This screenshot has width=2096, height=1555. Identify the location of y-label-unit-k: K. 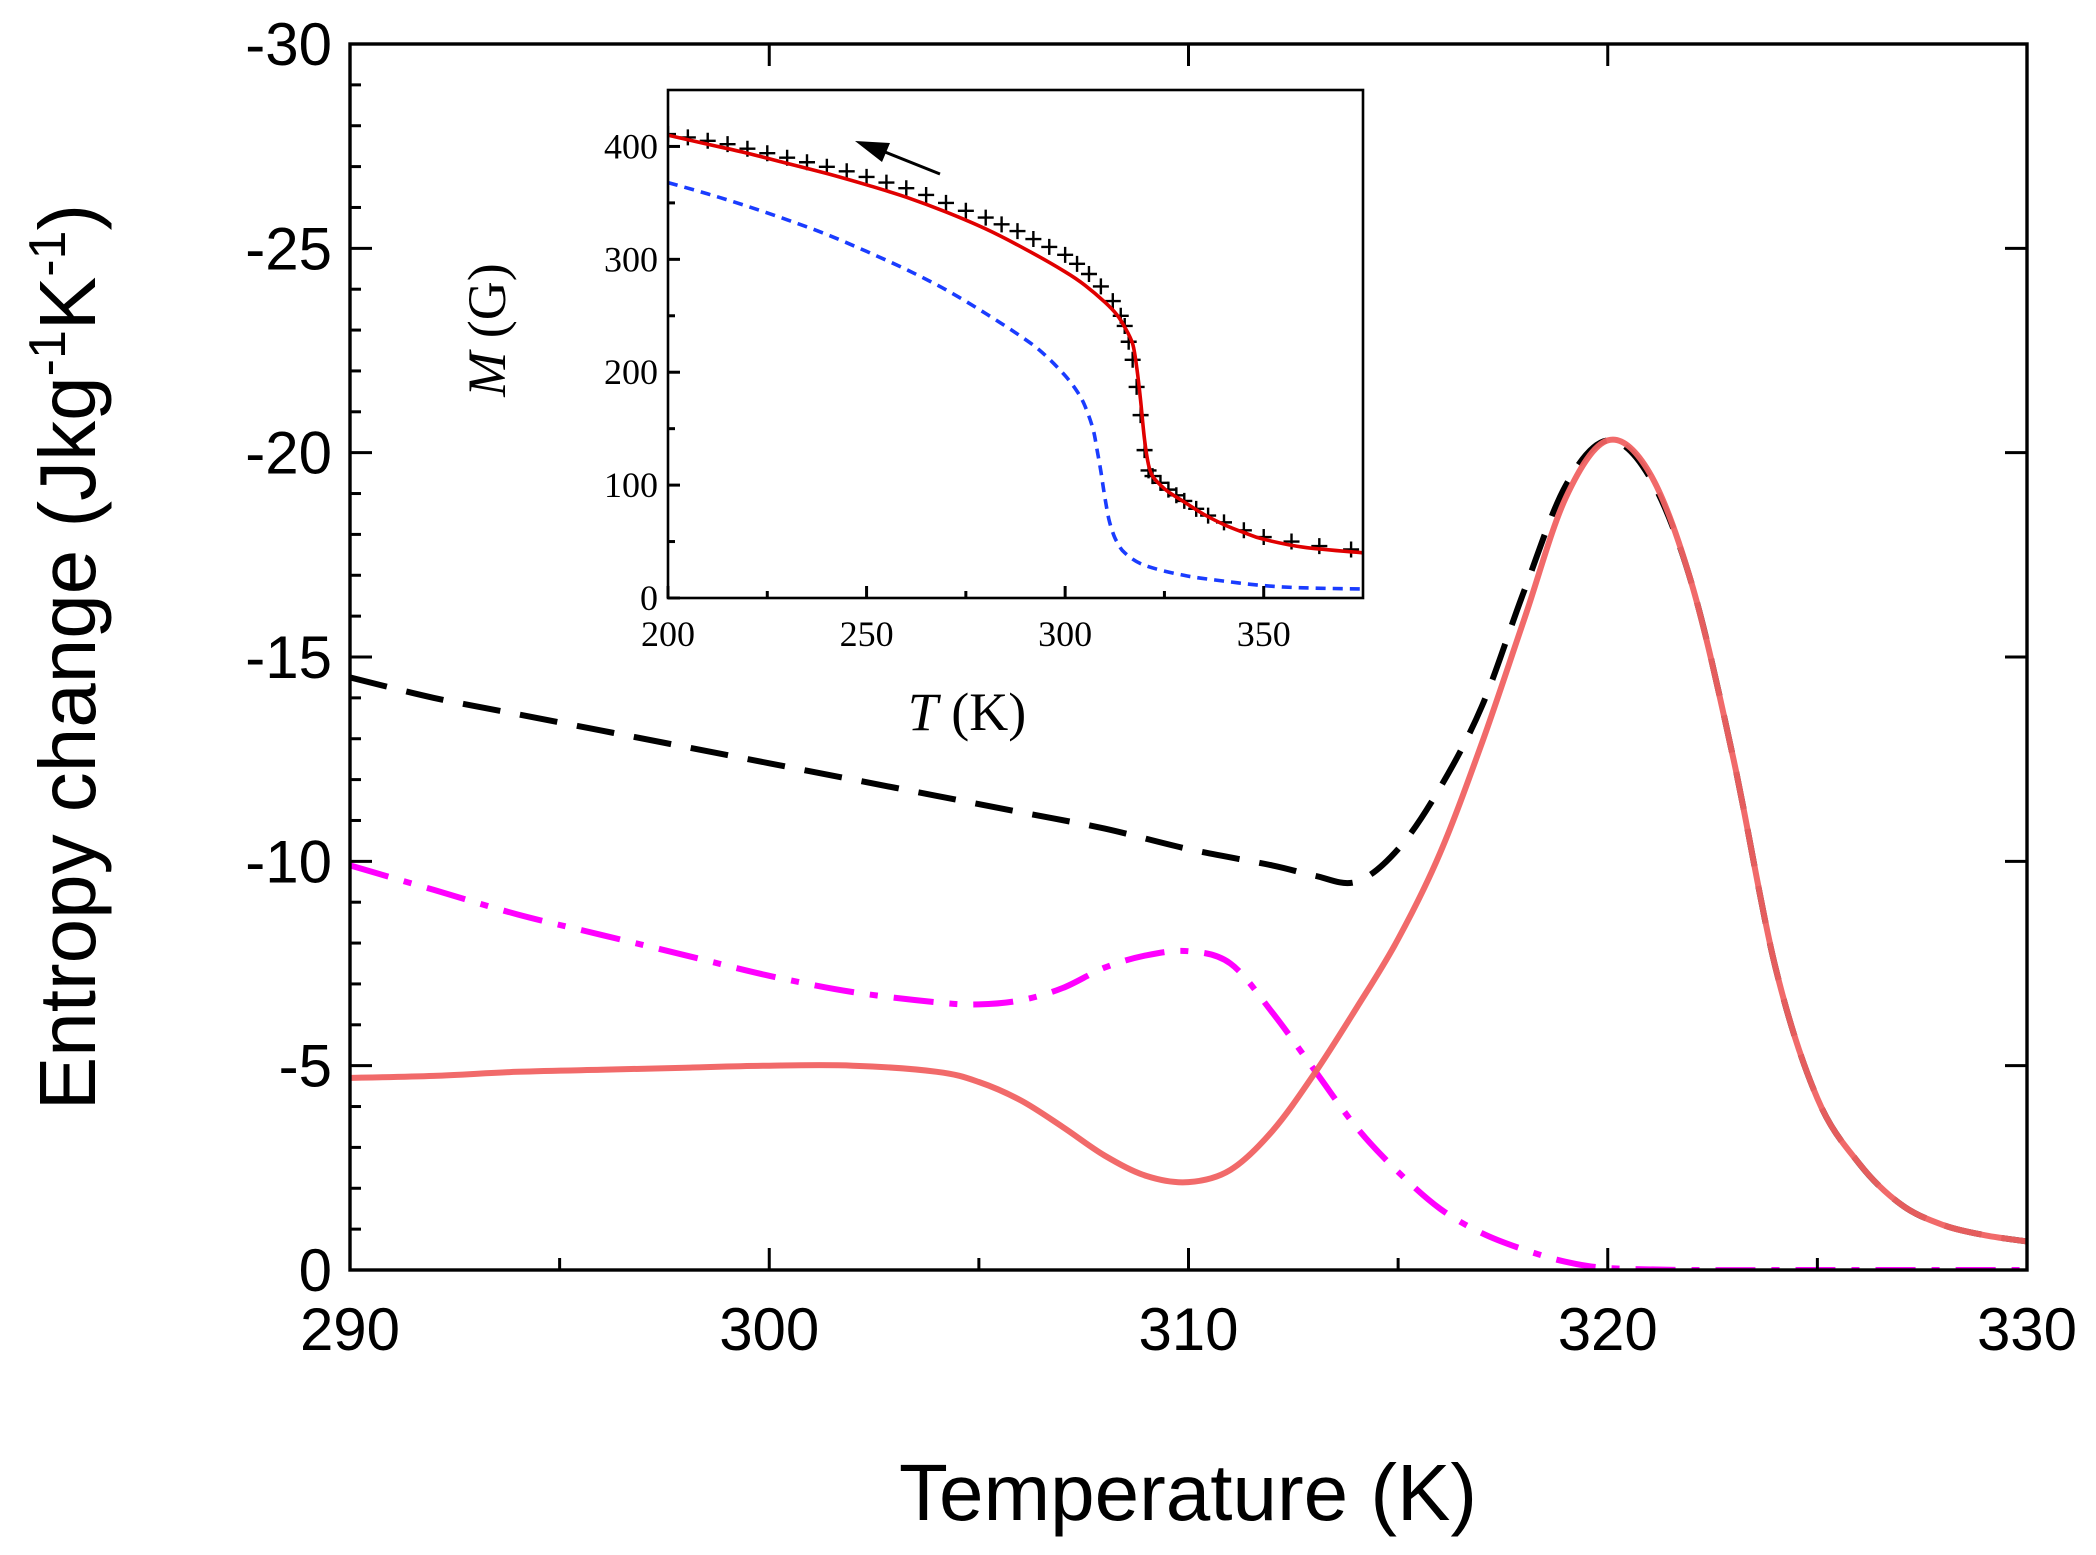
(67, 303).